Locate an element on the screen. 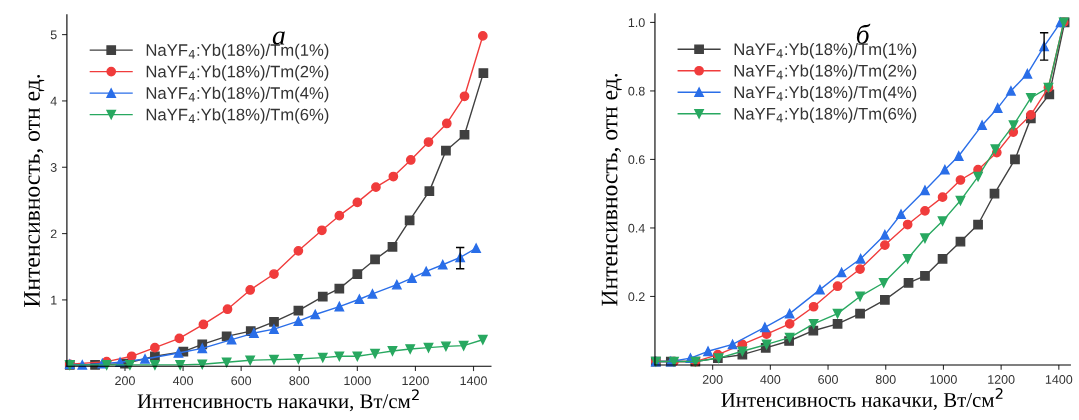 The image size is (1079, 420). y-tick-label: 0.2 is located at coordinates (636, 297).